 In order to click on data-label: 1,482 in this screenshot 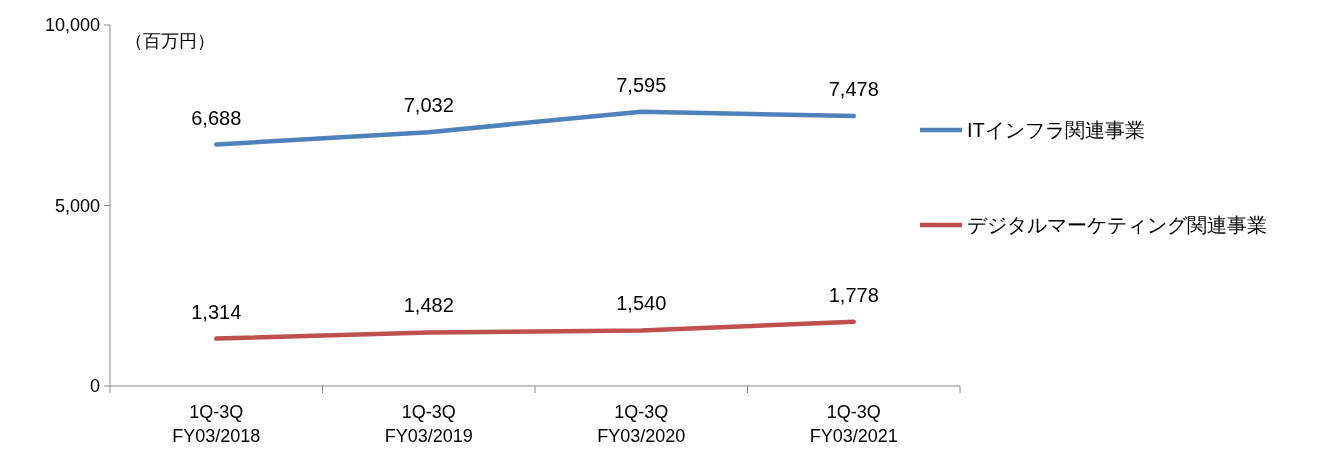, I will do `click(428, 305)`.